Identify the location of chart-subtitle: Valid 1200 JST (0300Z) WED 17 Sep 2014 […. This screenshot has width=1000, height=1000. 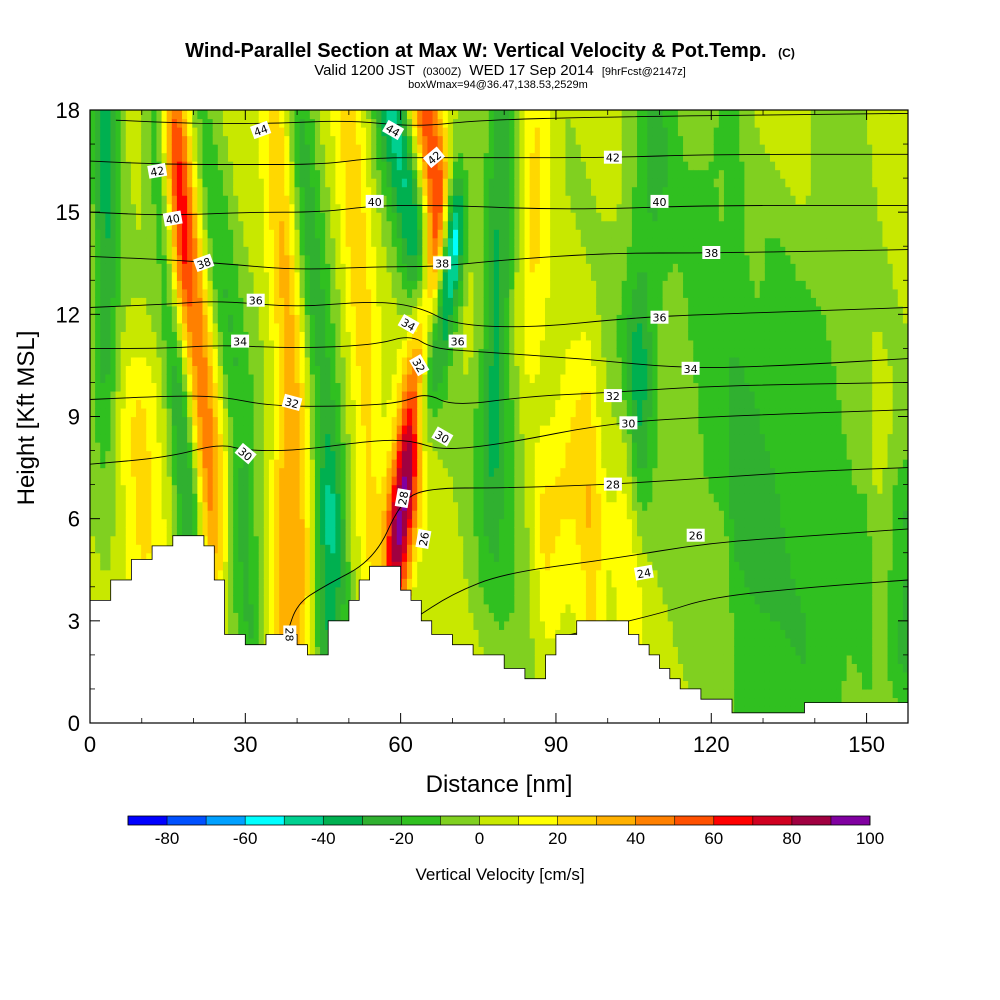
(500, 70).